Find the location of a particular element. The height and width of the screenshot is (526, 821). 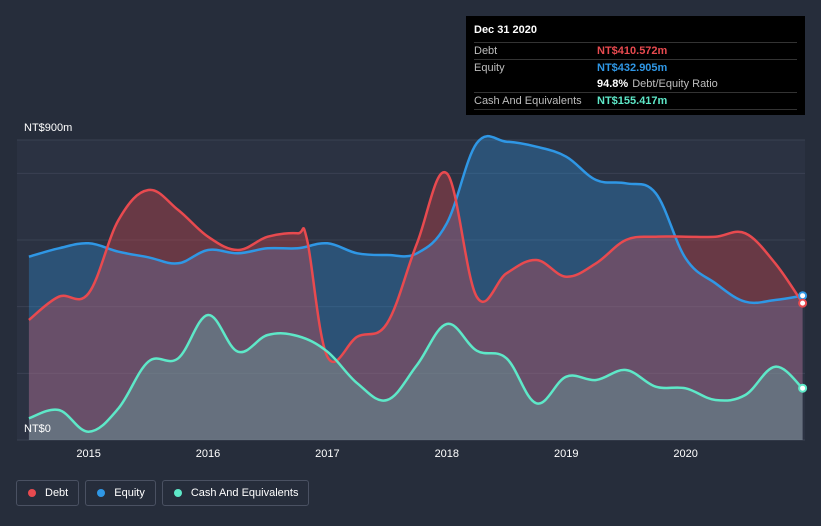

chart-legend: Debt Equity Cash And Equivalents is located at coordinates (163, 493).